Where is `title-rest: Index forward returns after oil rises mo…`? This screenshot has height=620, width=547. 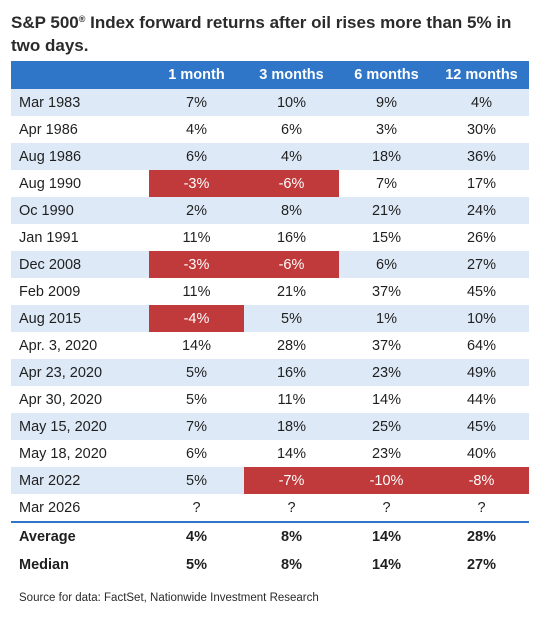 title-rest: Index forward returns after oil rises mo… is located at coordinates (261, 34).